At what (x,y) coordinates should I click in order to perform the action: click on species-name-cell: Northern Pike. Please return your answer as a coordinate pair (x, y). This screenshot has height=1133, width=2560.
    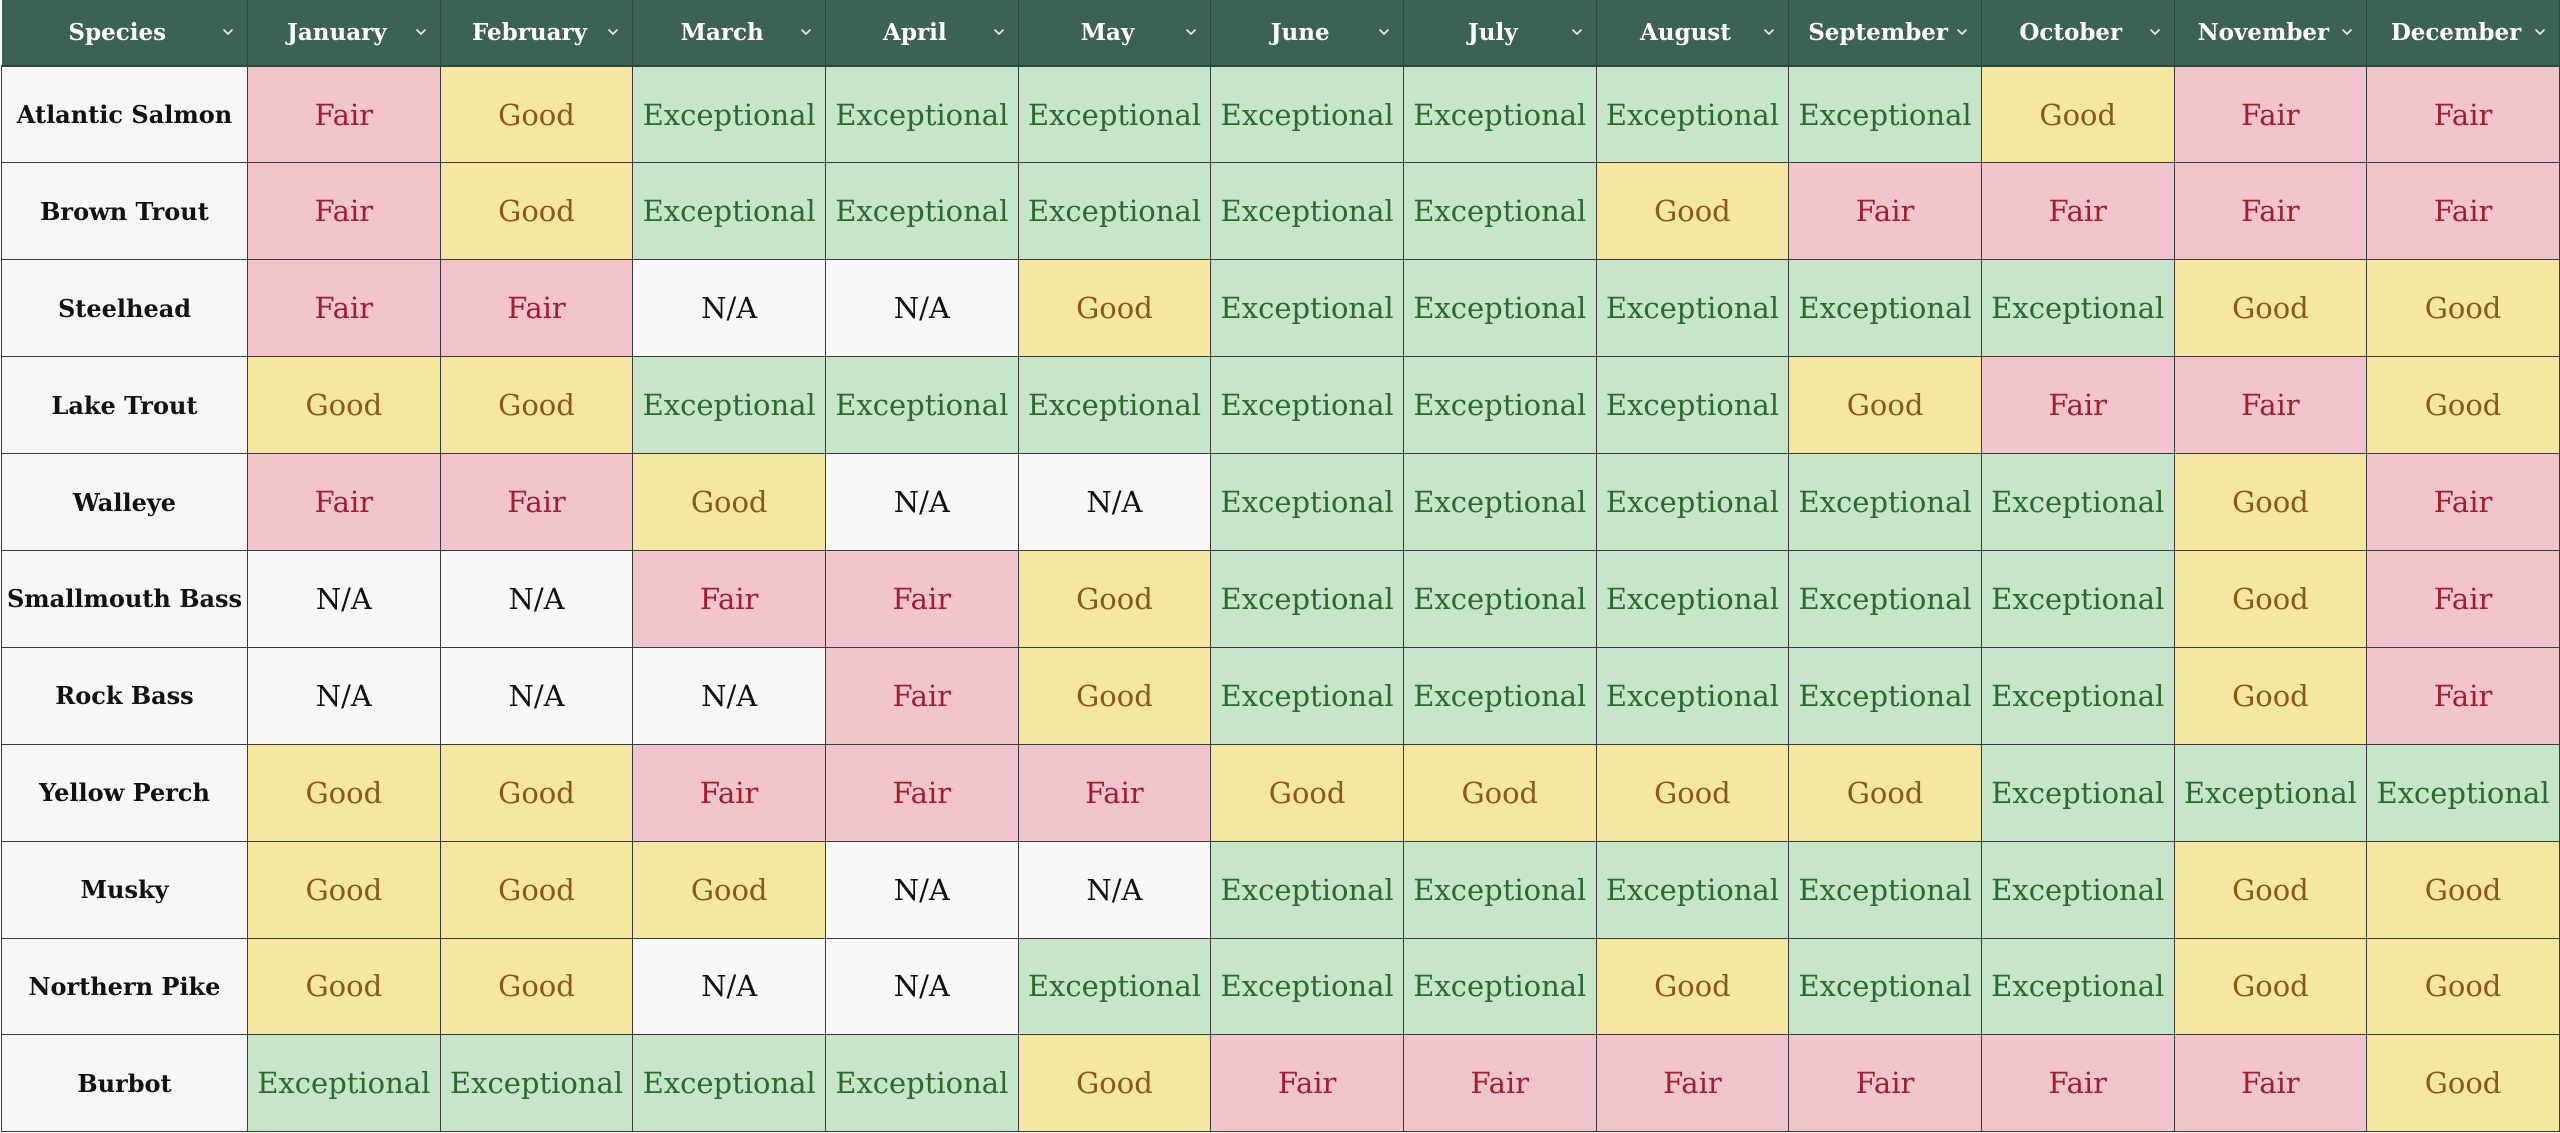
    Looking at the image, I should click on (124, 986).